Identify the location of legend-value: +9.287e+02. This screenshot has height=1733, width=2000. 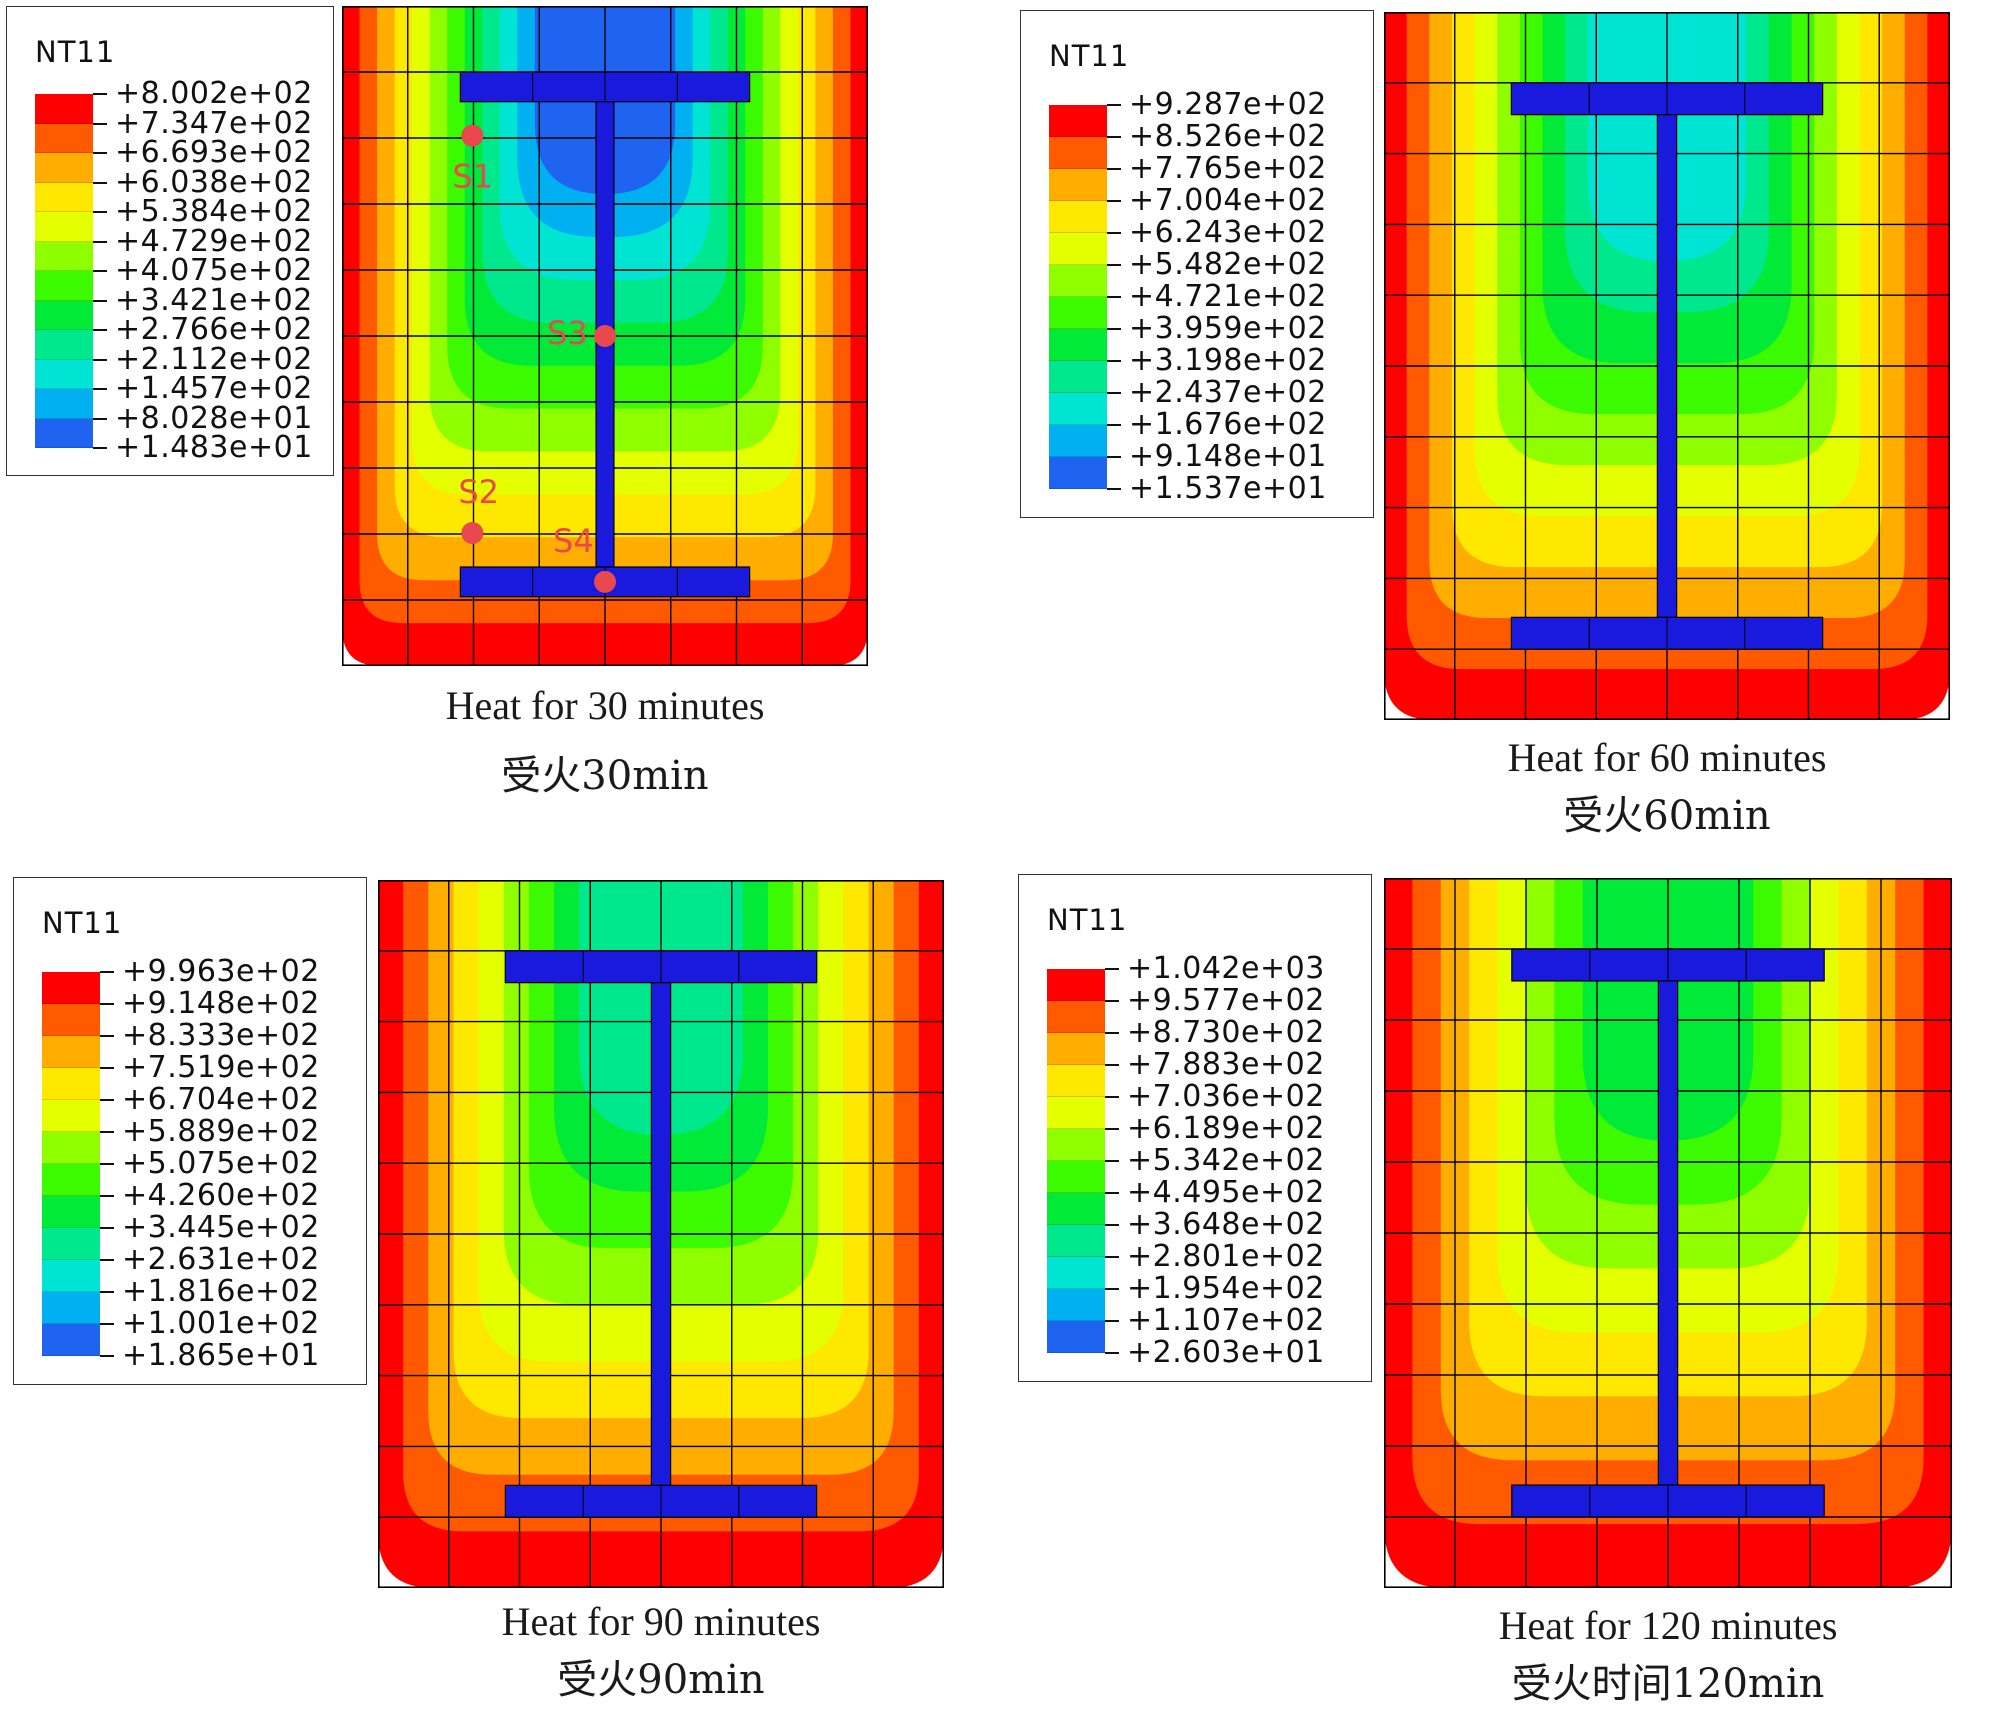
(1228, 104).